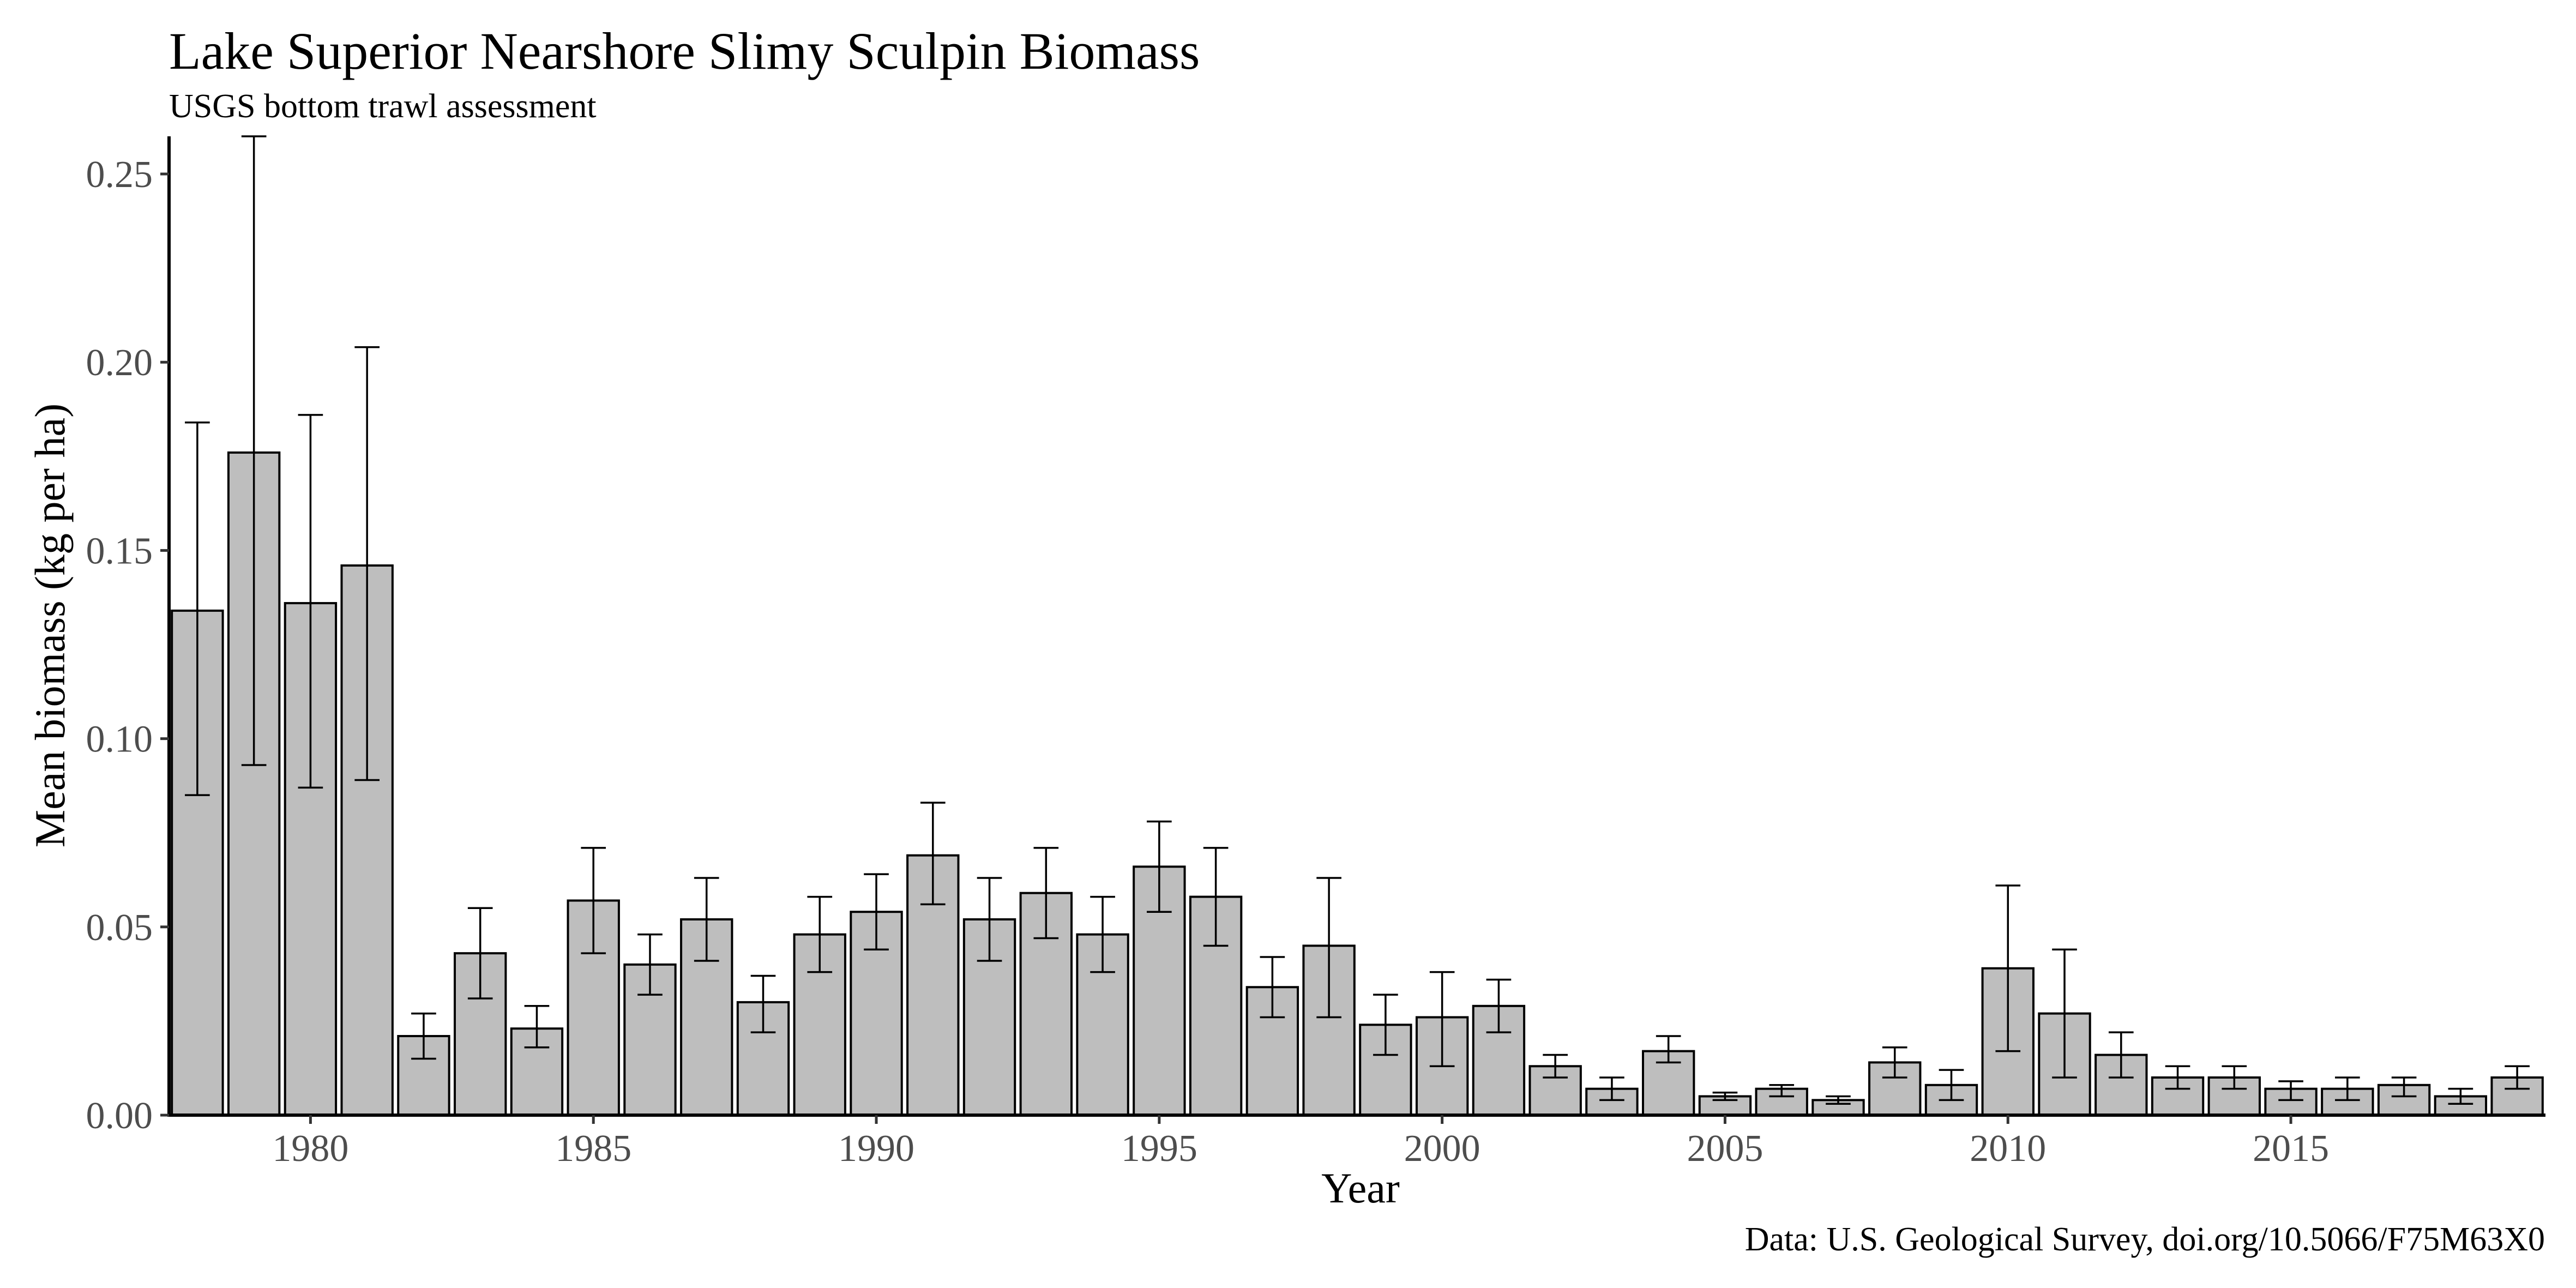 The width and height of the screenshot is (2576, 1288). I want to click on y-tick-label: 0.25, so click(119, 175).